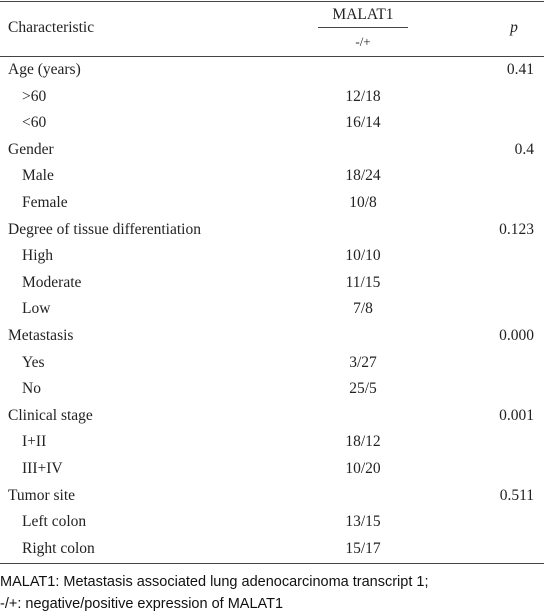  Describe the element at coordinates (38, 176) in the screenshot. I see `row-label: Male` at that location.